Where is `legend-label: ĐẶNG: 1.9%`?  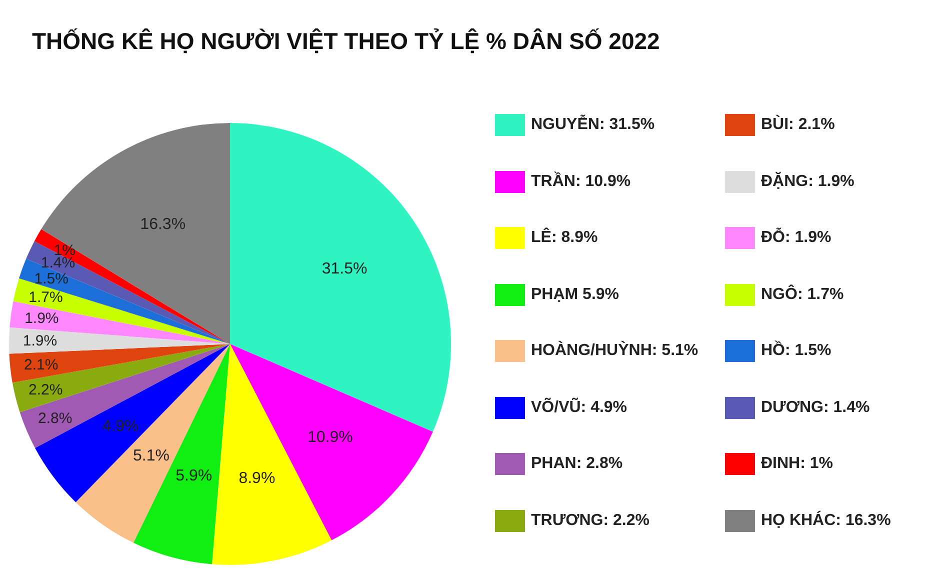 legend-label: ĐẶNG: 1.9% is located at coordinates (807, 181).